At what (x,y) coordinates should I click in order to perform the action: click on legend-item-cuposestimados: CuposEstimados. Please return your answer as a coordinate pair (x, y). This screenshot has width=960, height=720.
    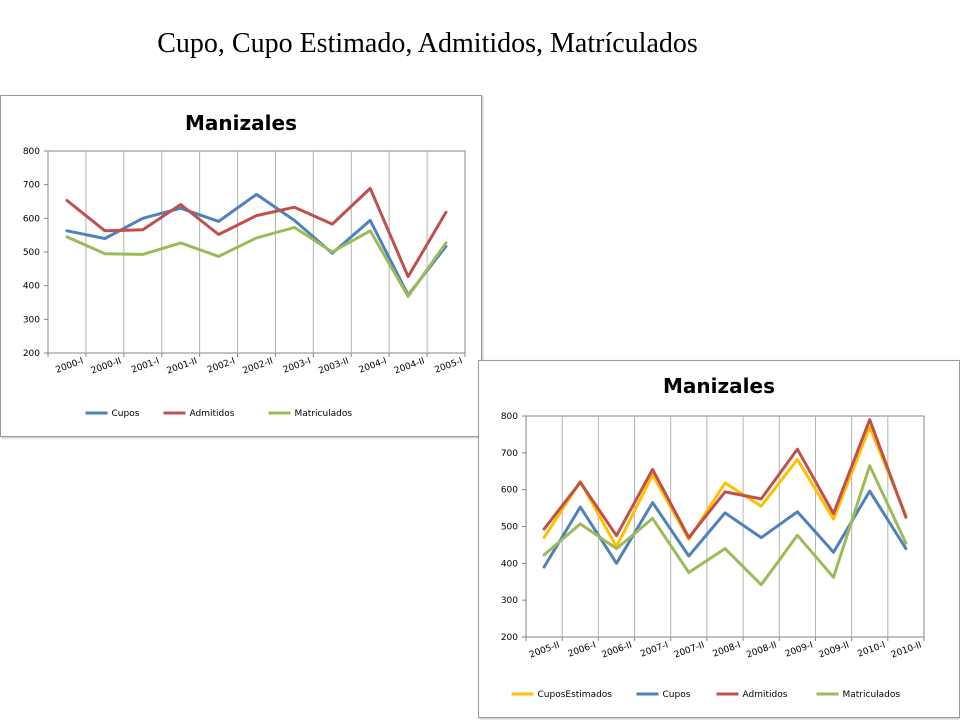
    Looking at the image, I should click on (562, 695).